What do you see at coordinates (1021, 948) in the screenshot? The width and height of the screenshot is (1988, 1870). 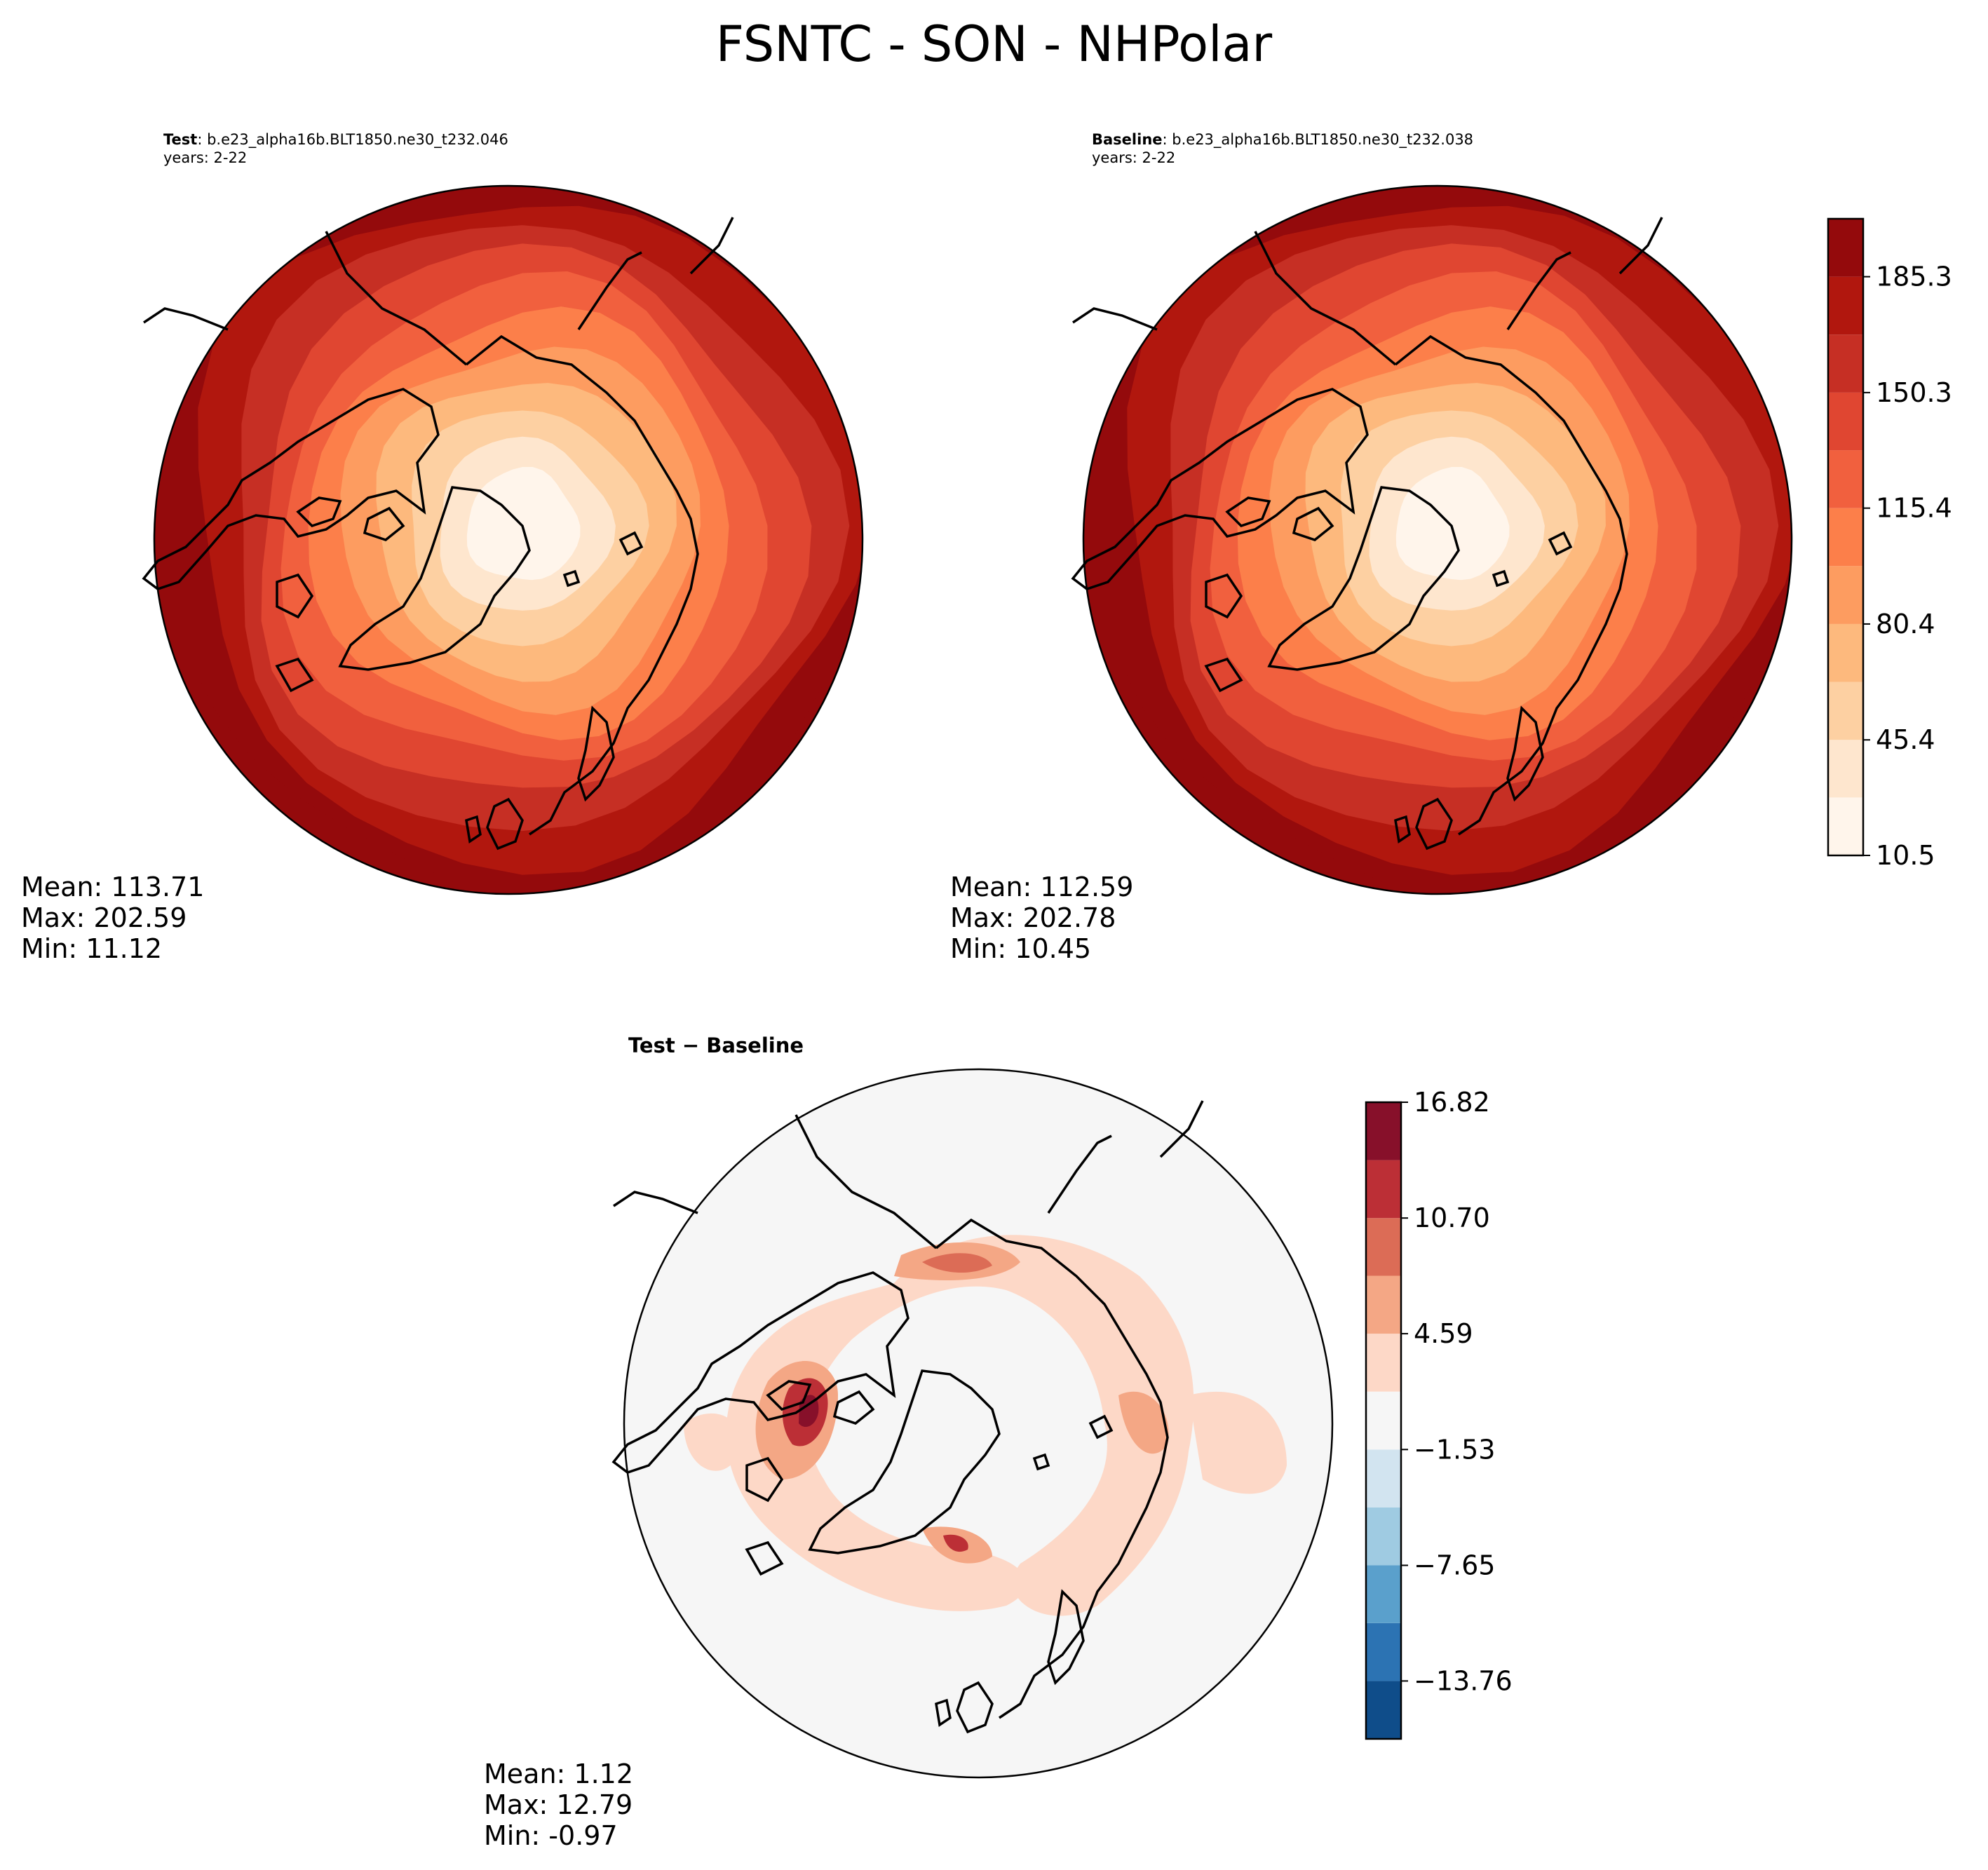 I see `baseline-min: Min: 10.45` at bounding box center [1021, 948].